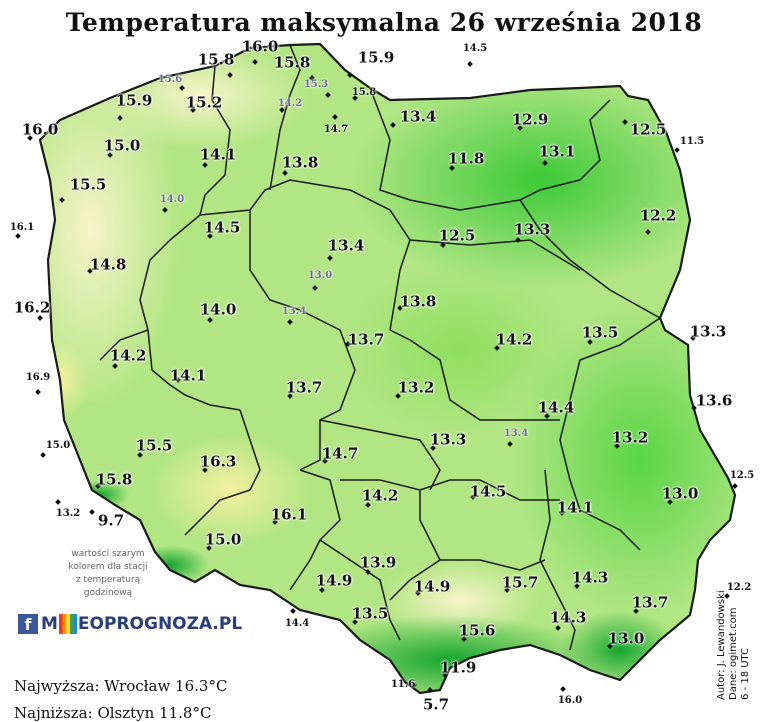 Image resolution: width=768 pixels, height=722 pixels. What do you see at coordinates (530, 119) in the screenshot?
I see `station-temperature: 12.9` at bounding box center [530, 119].